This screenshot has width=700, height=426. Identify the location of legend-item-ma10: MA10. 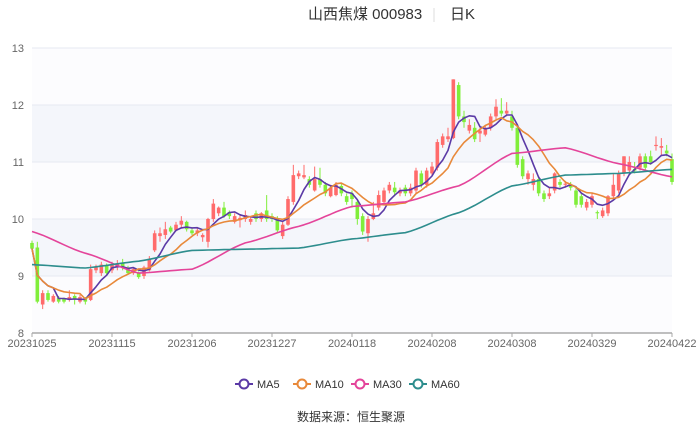
(318, 384).